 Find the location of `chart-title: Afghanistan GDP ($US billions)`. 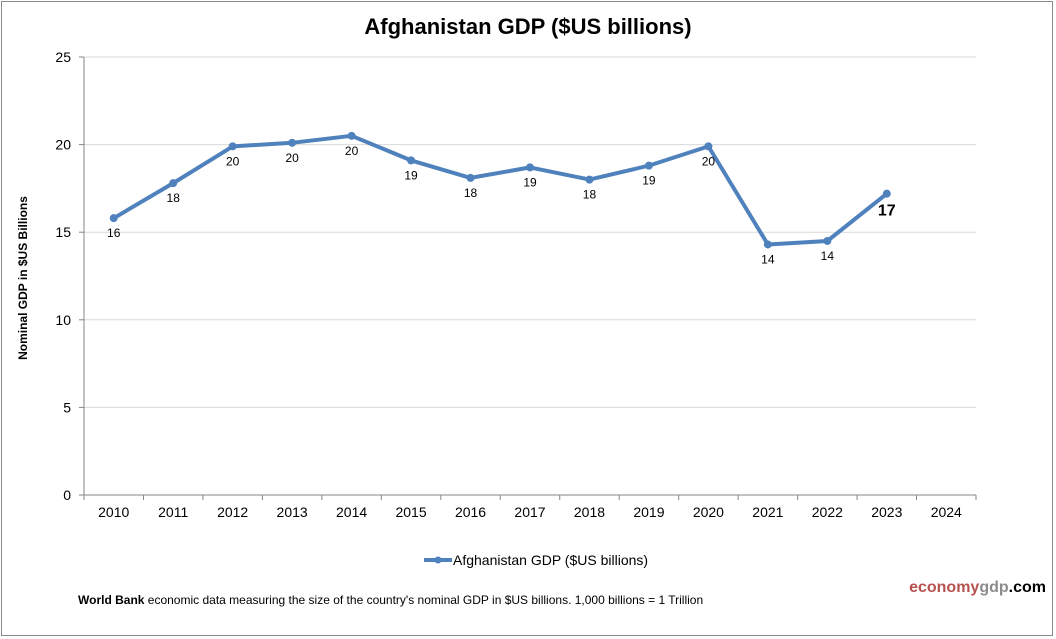

chart-title: Afghanistan GDP ($US billions) is located at coordinates (527, 26).